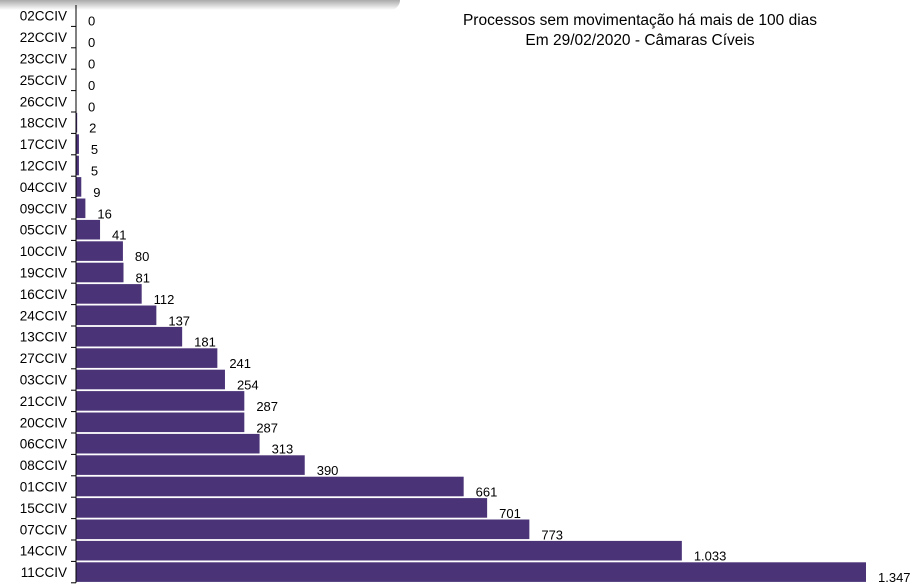 This screenshot has height=587, width=917. I want to click on category-label: 14CCIV, so click(43, 551).